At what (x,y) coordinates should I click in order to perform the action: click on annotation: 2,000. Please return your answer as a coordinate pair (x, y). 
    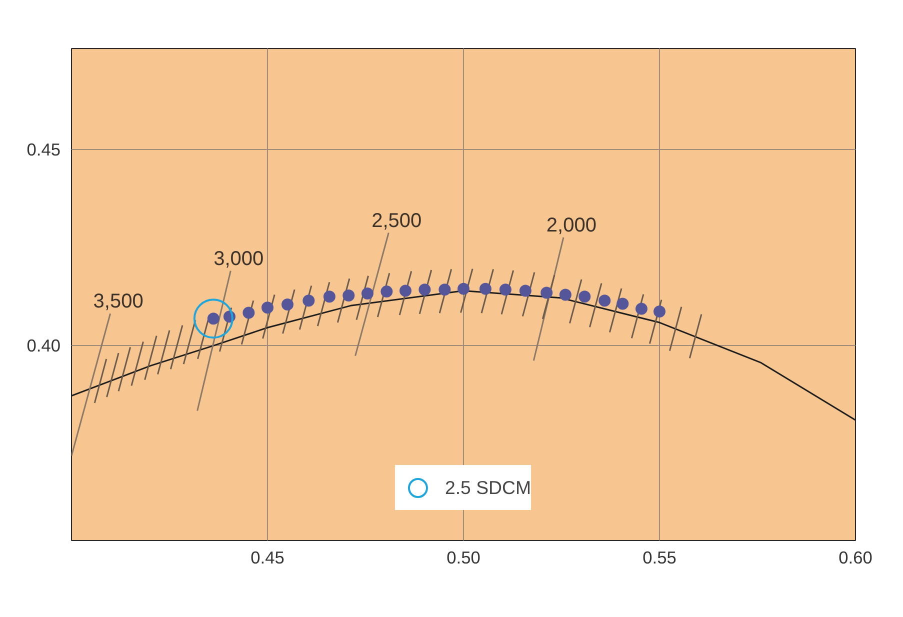
    Looking at the image, I should click on (571, 225).